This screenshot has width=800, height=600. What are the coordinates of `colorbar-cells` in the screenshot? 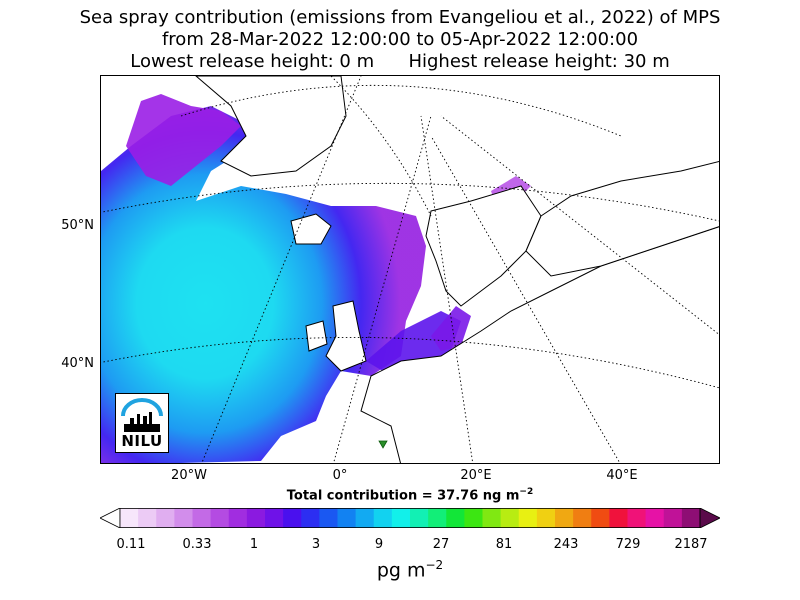 It's located at (410, 518).